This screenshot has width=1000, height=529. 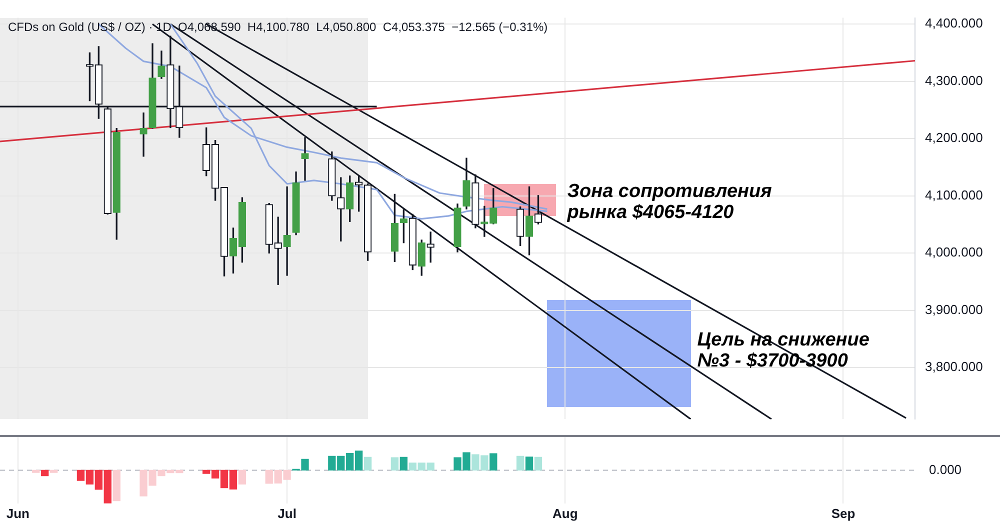 What do you see at coordinates (954, 138) in the screenshot?
I see `y-tick-label: 4,200.000` at bounding box center [954, 138].